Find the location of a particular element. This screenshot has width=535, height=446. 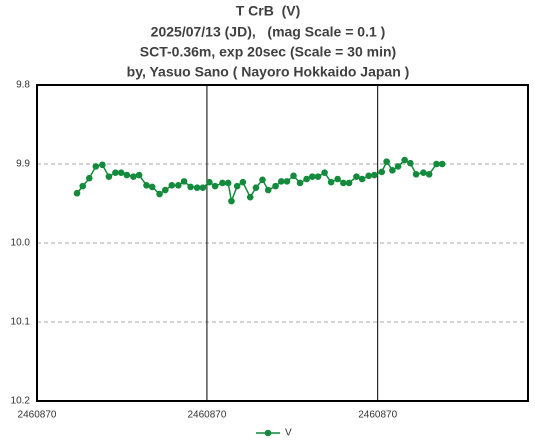

y-tick-label: 10.2 is located at coordinates (21, 401).